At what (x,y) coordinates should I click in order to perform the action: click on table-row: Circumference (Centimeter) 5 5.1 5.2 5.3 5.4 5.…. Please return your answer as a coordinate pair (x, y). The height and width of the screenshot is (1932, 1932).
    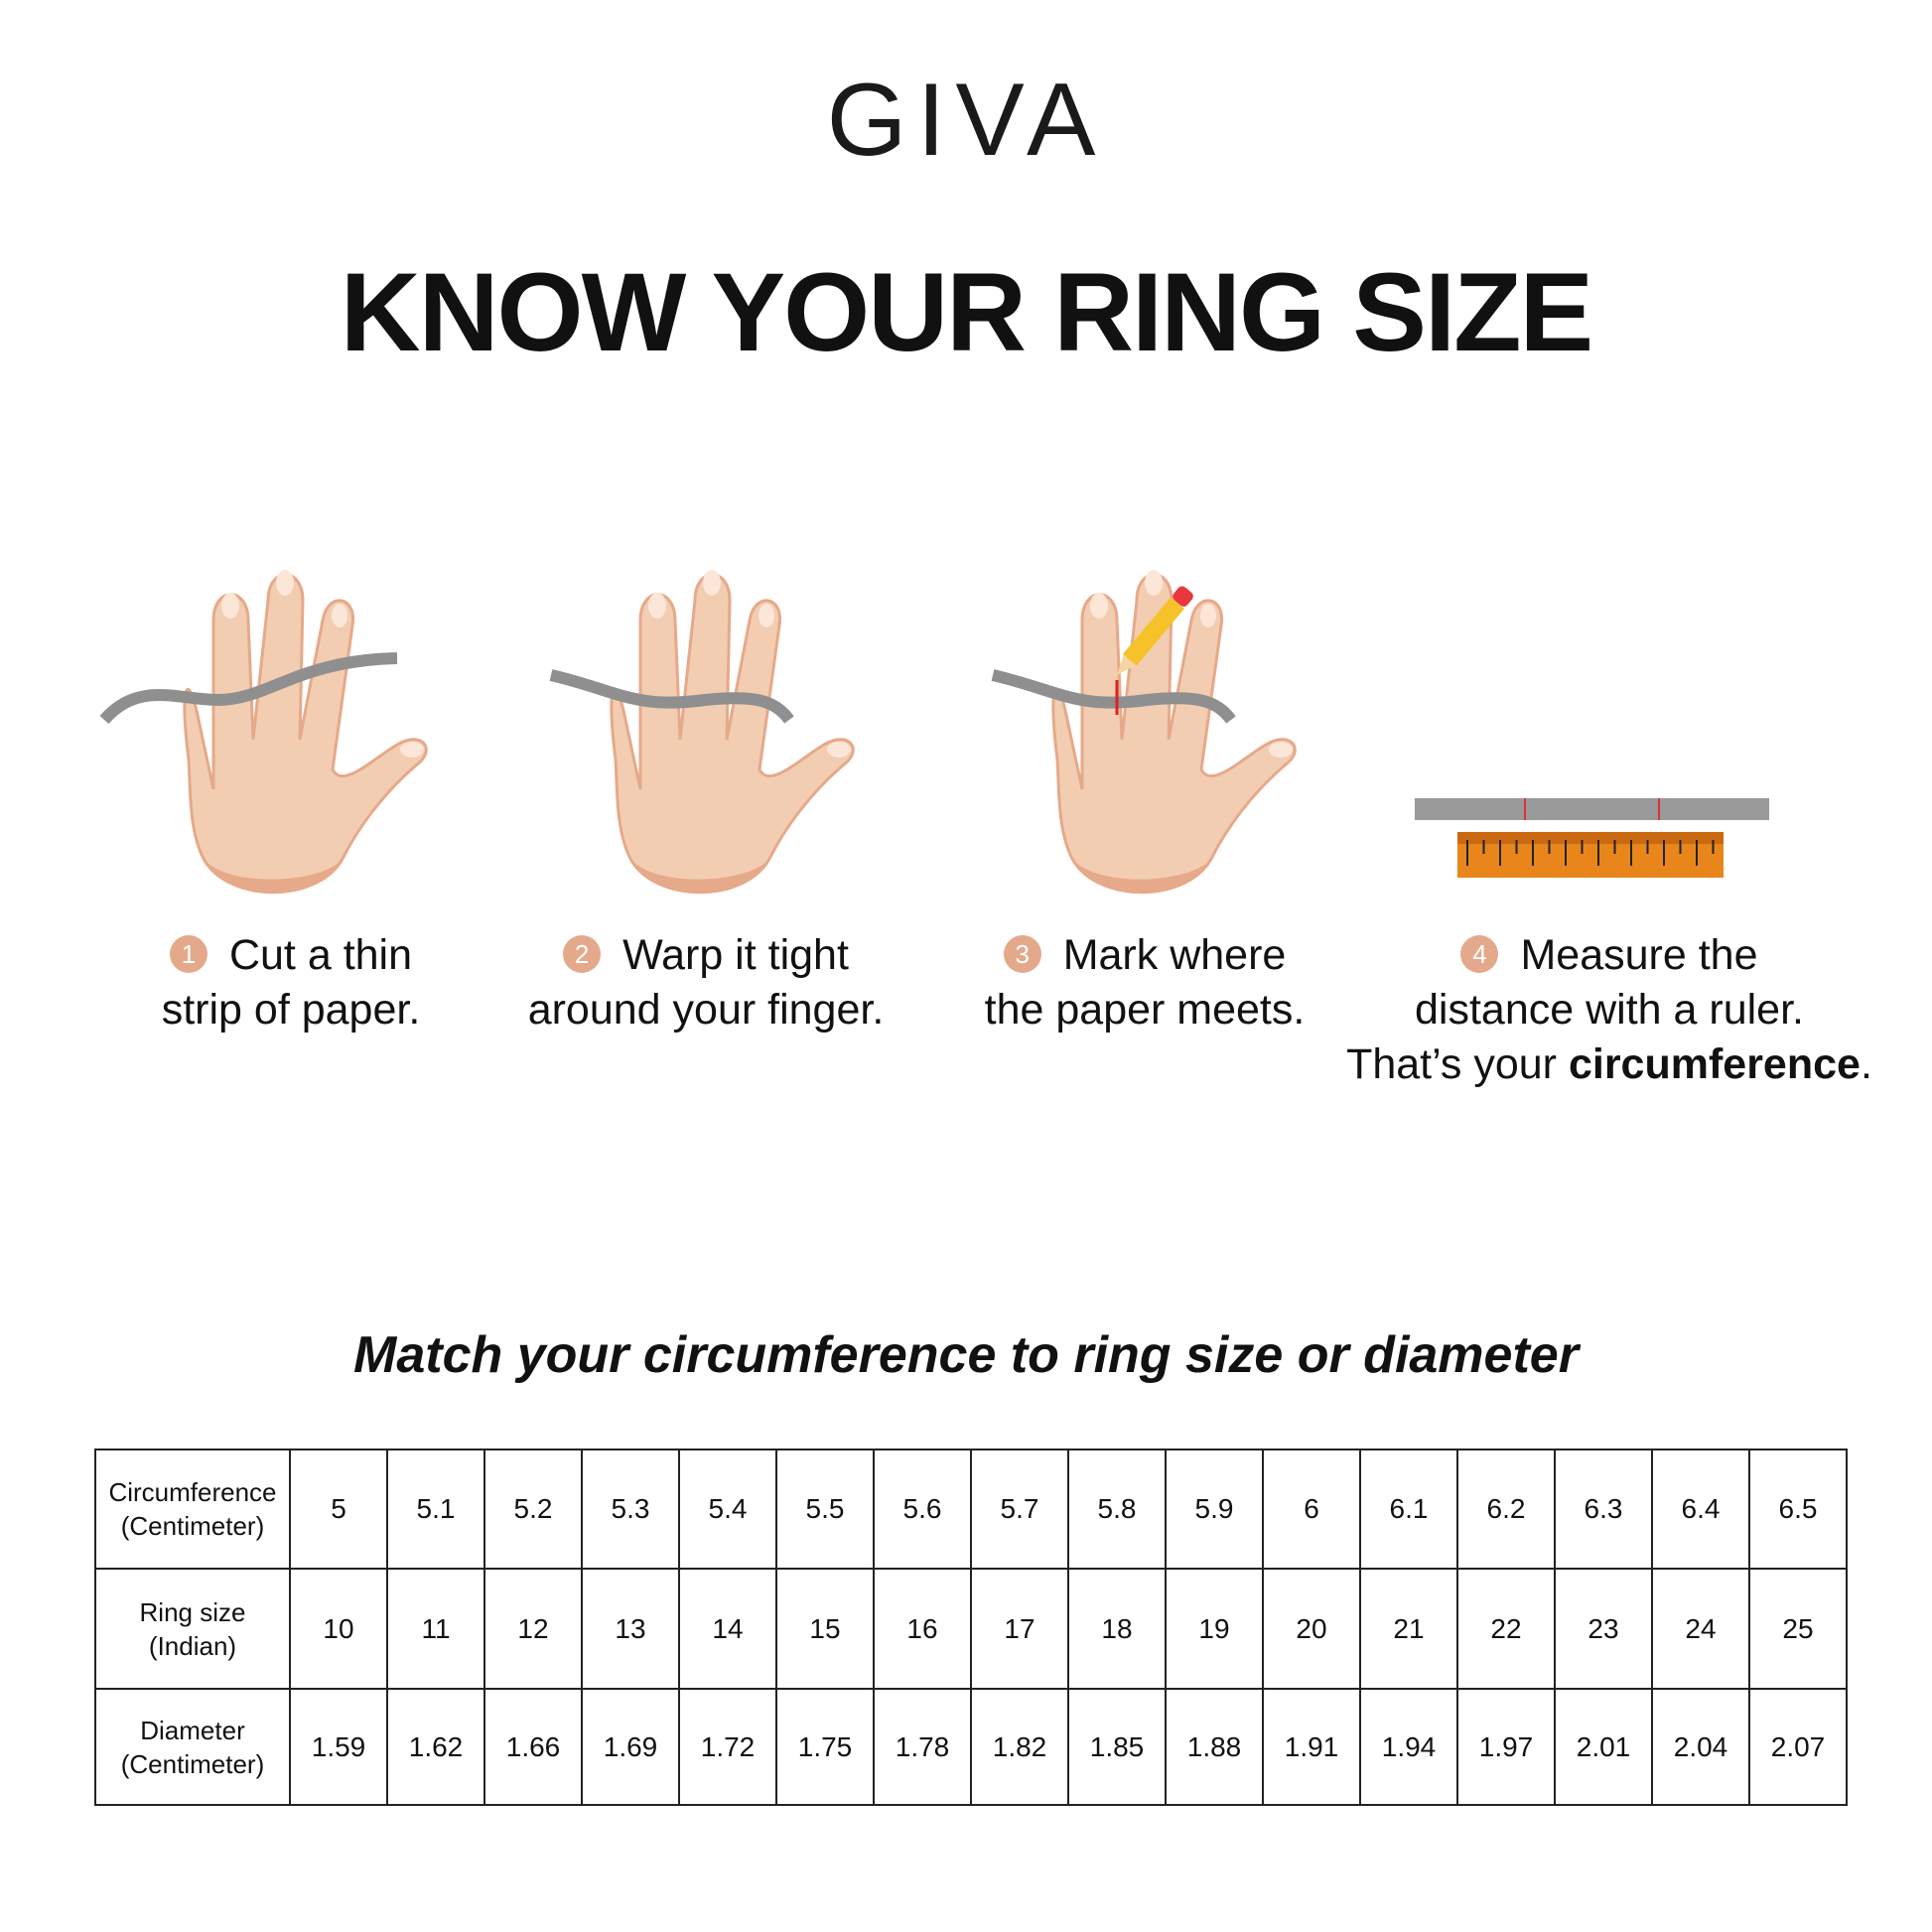
    Looking at the image, I should click on (971, 1510).